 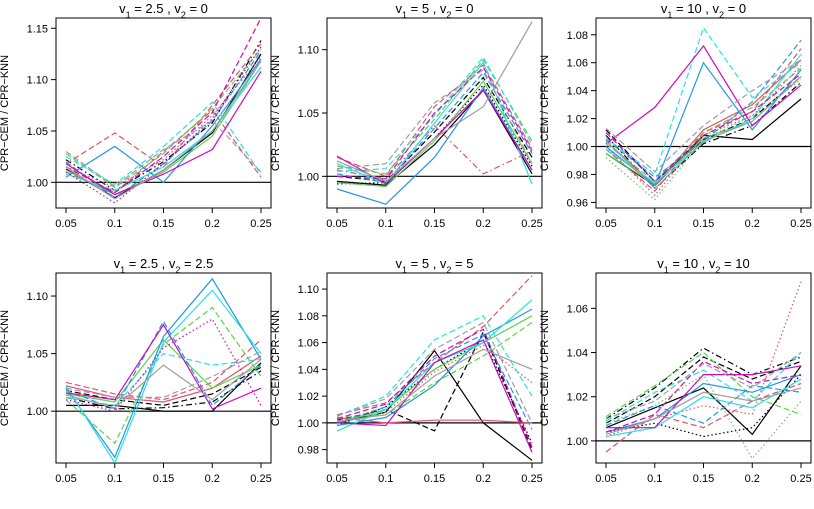 I want to click on panel-title: v1 = 5 , v2 = 0, so click(x=435, y=10).